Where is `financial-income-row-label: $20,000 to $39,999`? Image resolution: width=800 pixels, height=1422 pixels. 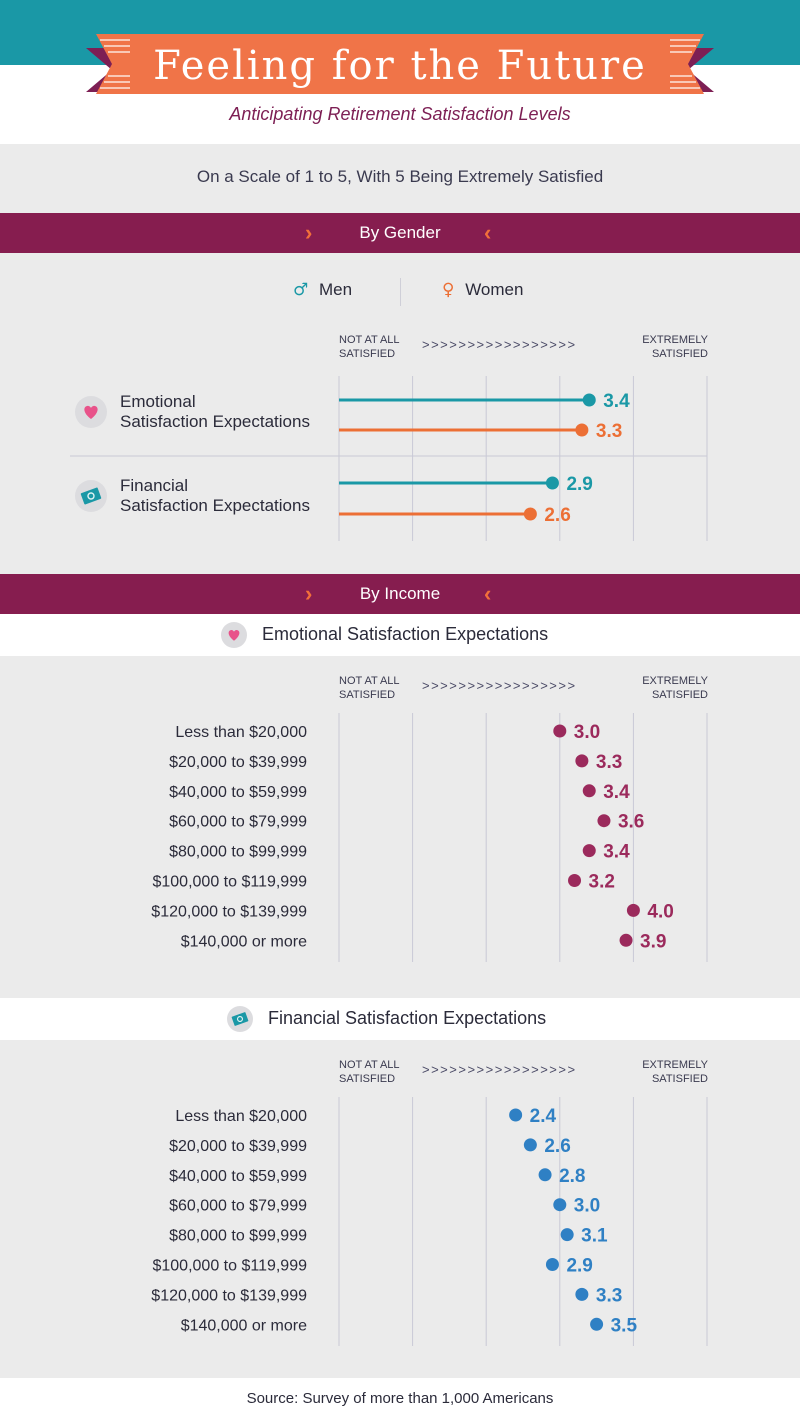 financial-income-row-label: $20,000 to $39,999 is located at coordinates (238, 1146).